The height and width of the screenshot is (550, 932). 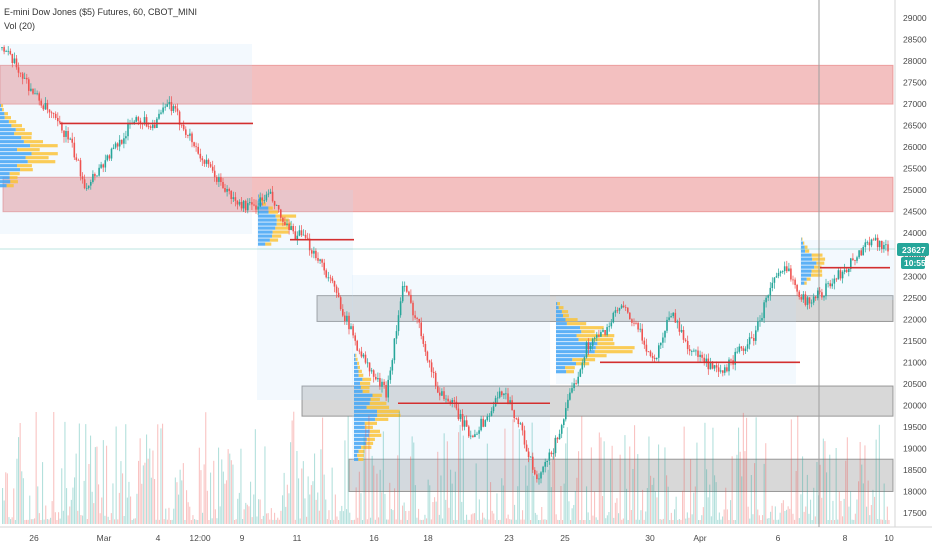 I want to click on last-price-badge: 23627, so click(x=913, y=249).